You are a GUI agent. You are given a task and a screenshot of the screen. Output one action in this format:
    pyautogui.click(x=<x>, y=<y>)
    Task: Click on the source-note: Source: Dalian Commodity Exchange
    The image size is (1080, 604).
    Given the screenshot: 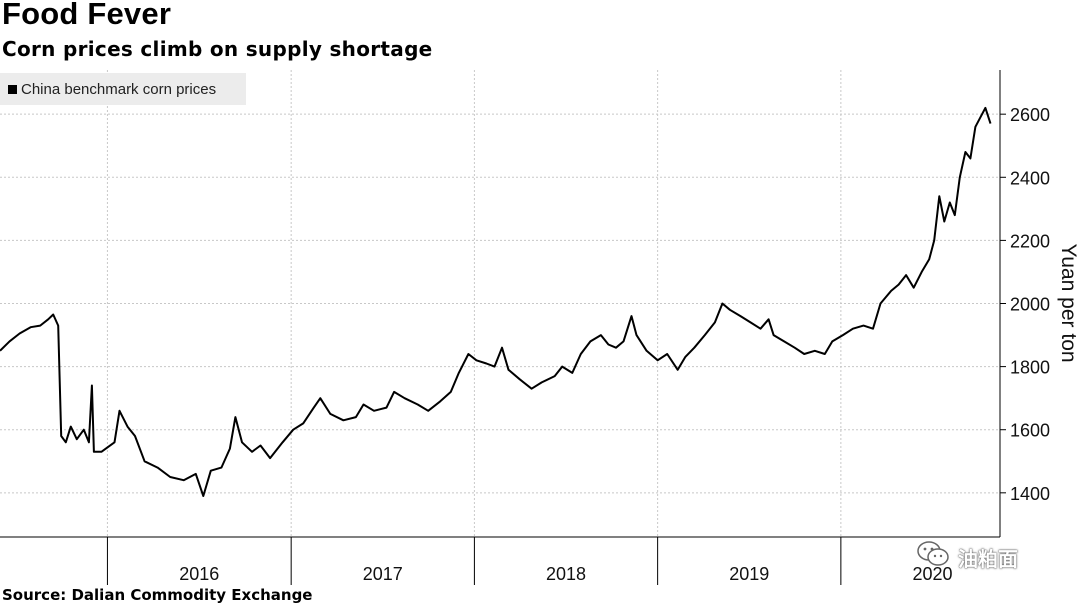 What is the action you would take?
    pyautogui.click(x=157, y=595)
    